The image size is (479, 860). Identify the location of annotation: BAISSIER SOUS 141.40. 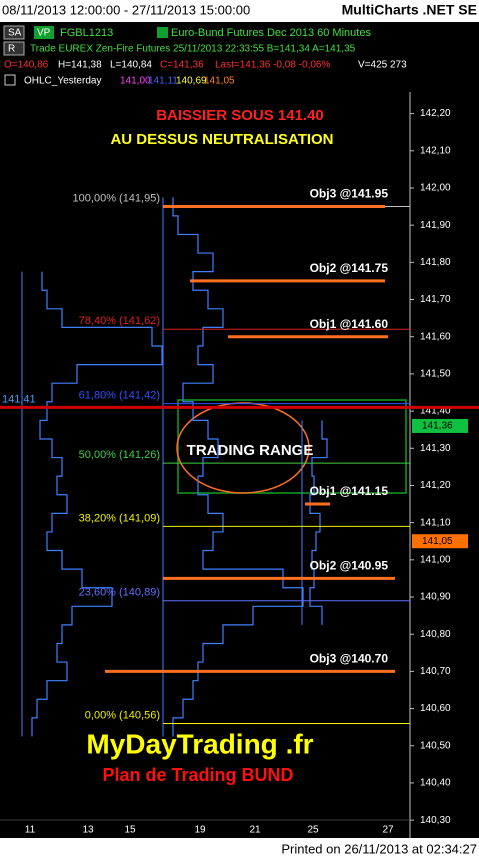
(240, 115).